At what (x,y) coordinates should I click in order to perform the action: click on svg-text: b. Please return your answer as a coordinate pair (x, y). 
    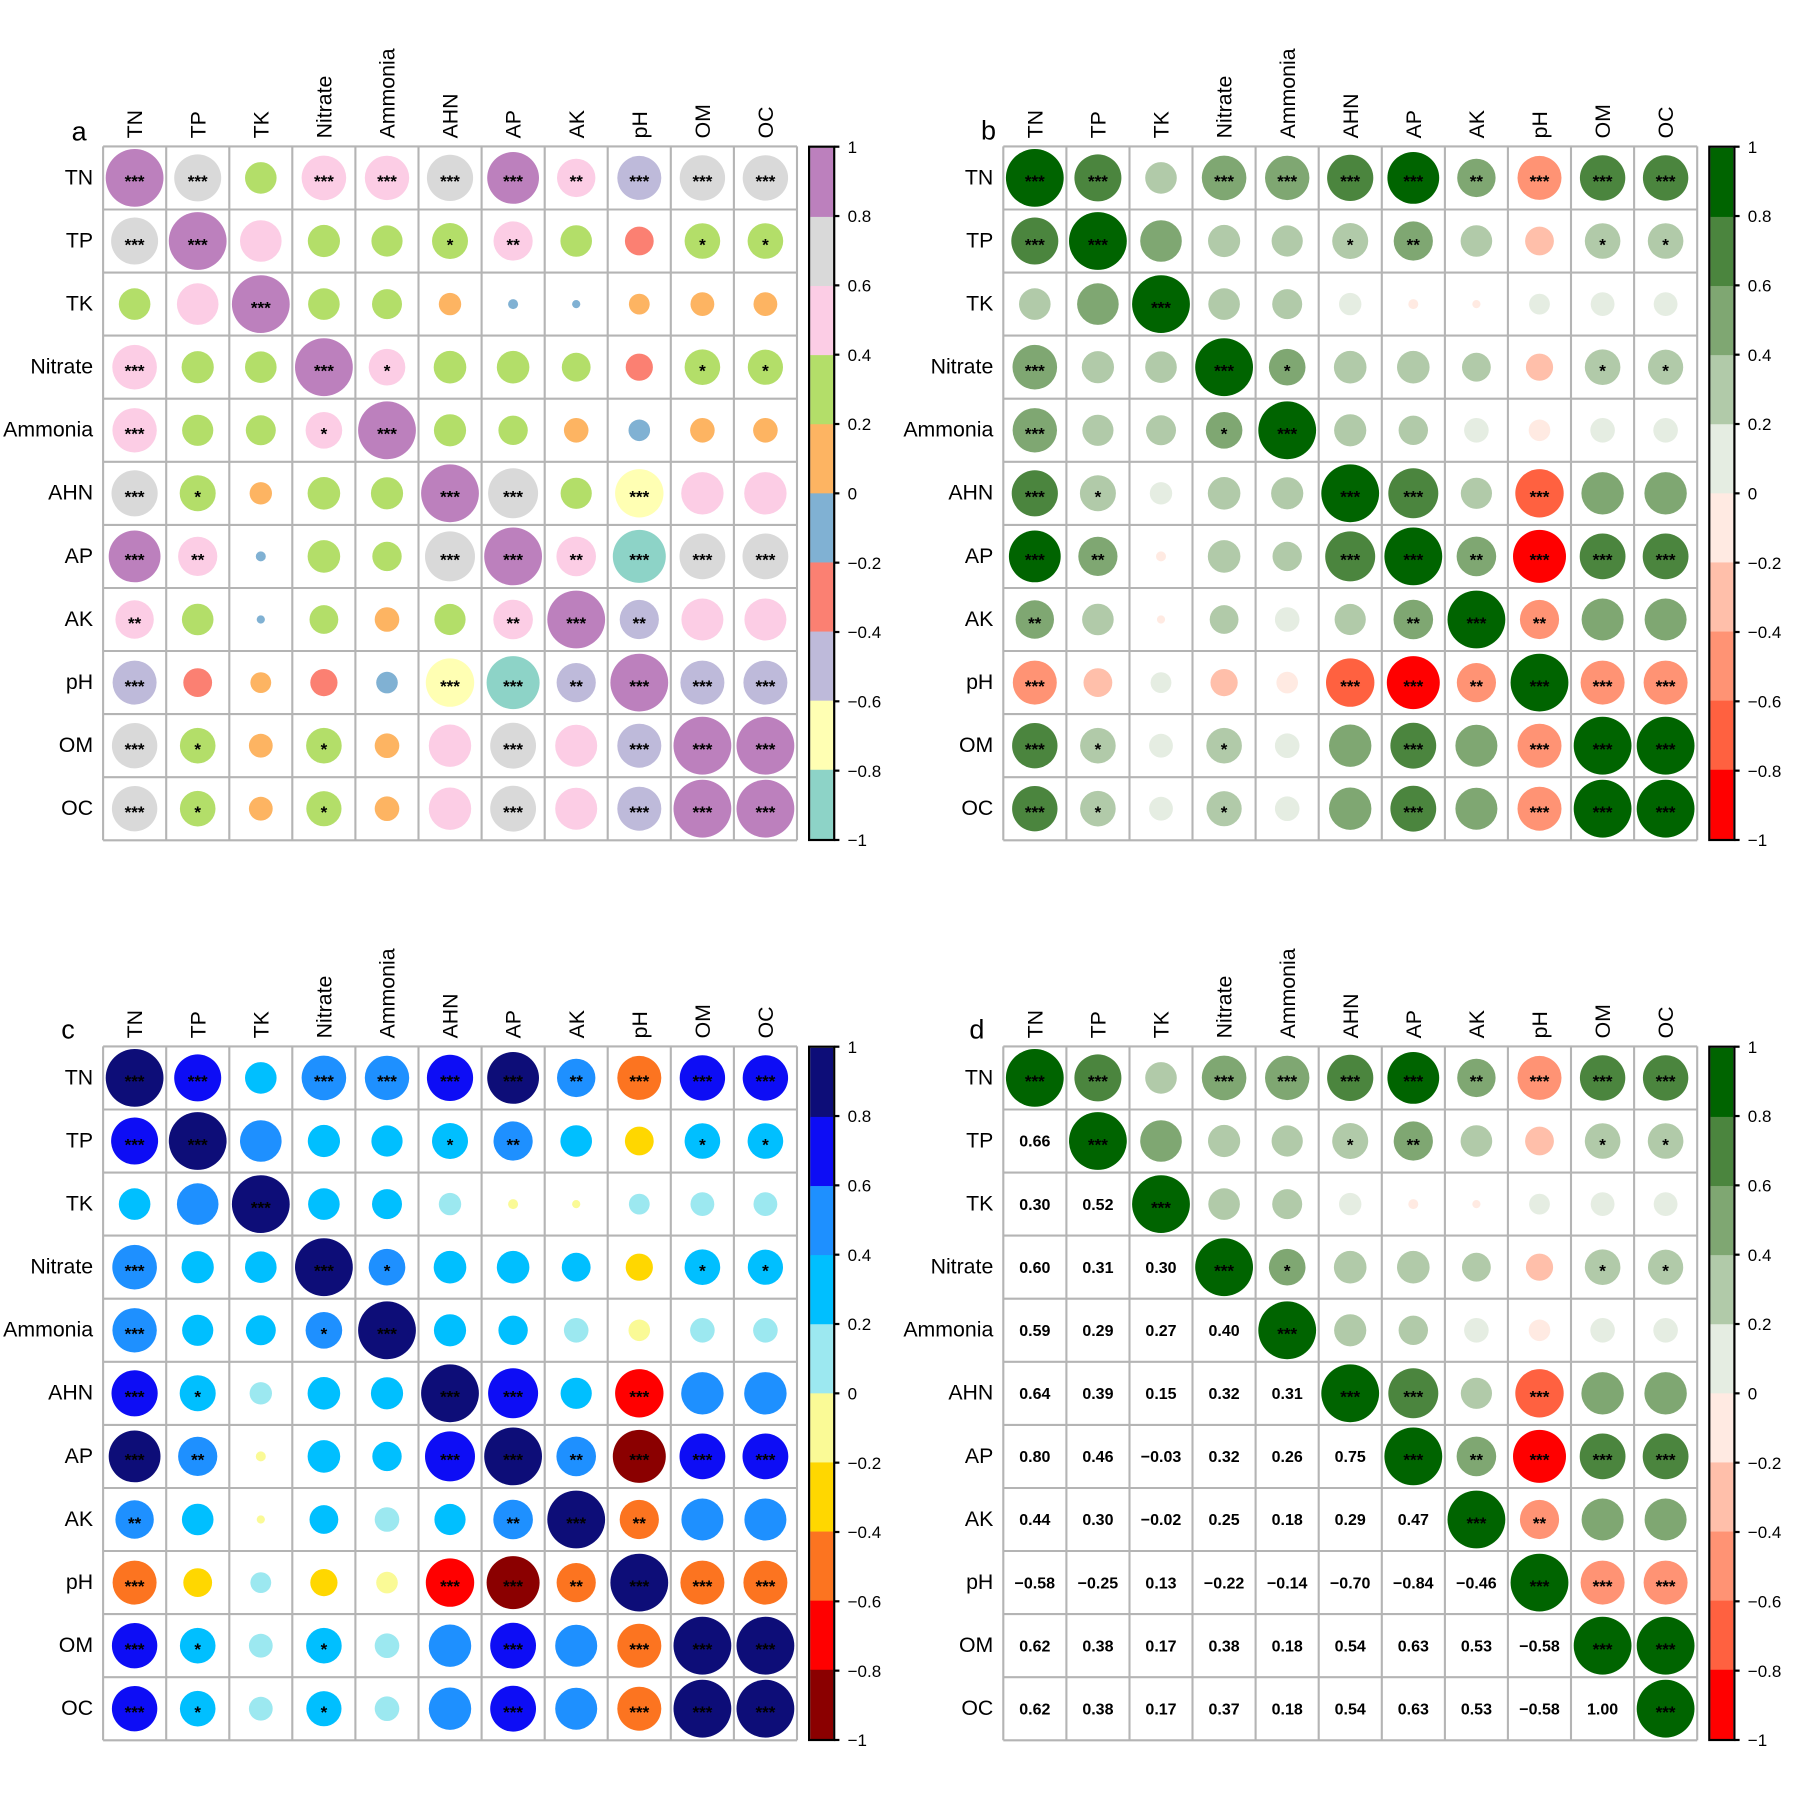
    Looking at the image, I should click on (988, 131).